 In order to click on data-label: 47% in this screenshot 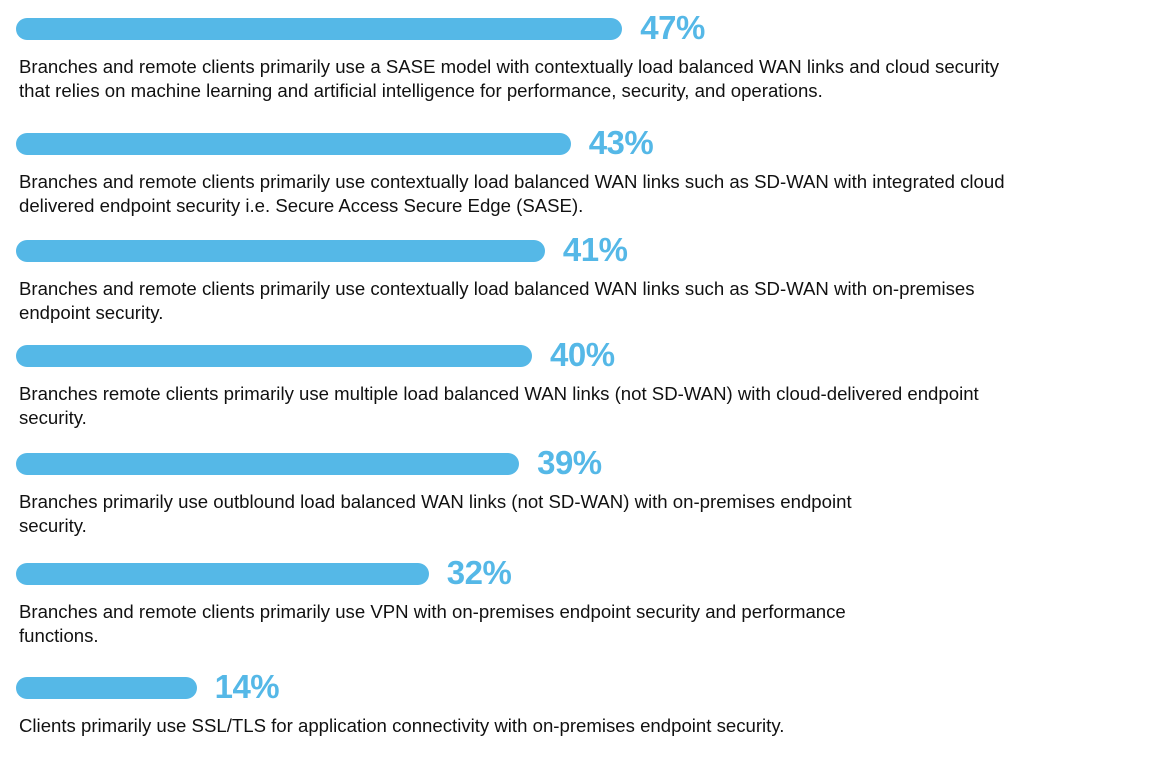, I will do `click(672, 27)`.